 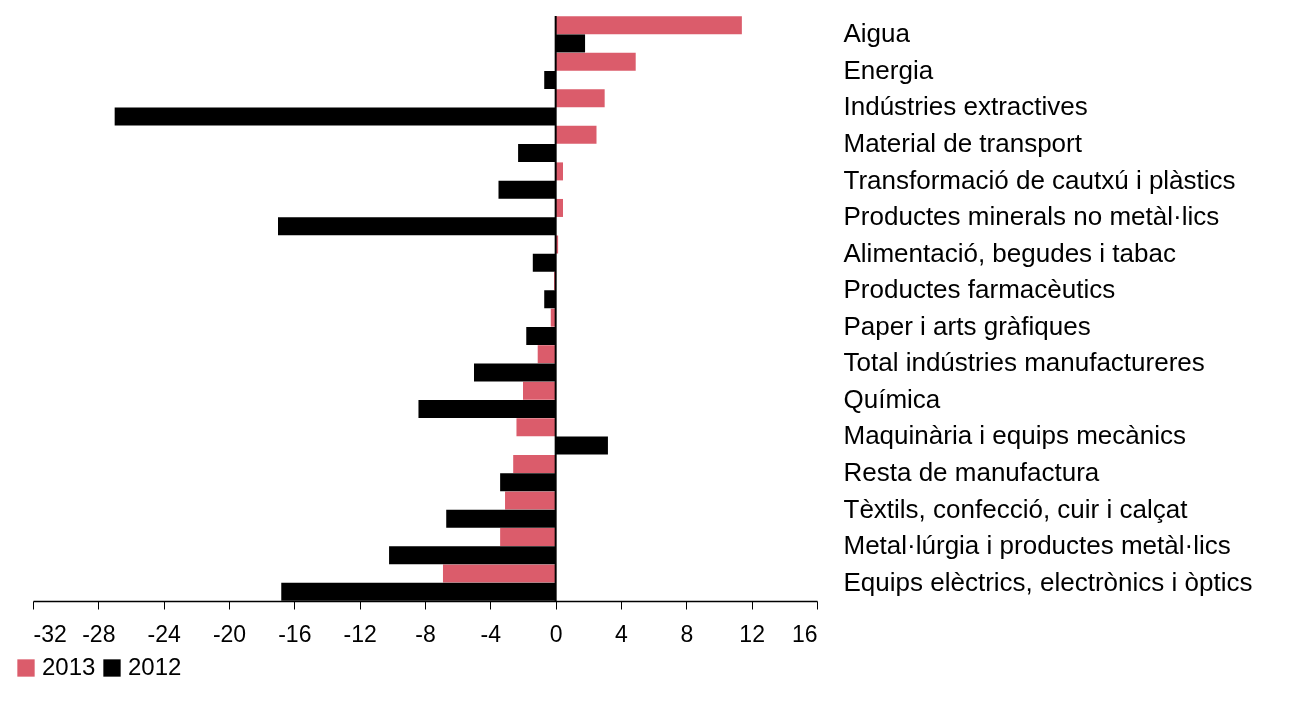 I want to click on y-tick-label: Equips elèctrics, electrònics i òptics, so click(x=1048, y=581).